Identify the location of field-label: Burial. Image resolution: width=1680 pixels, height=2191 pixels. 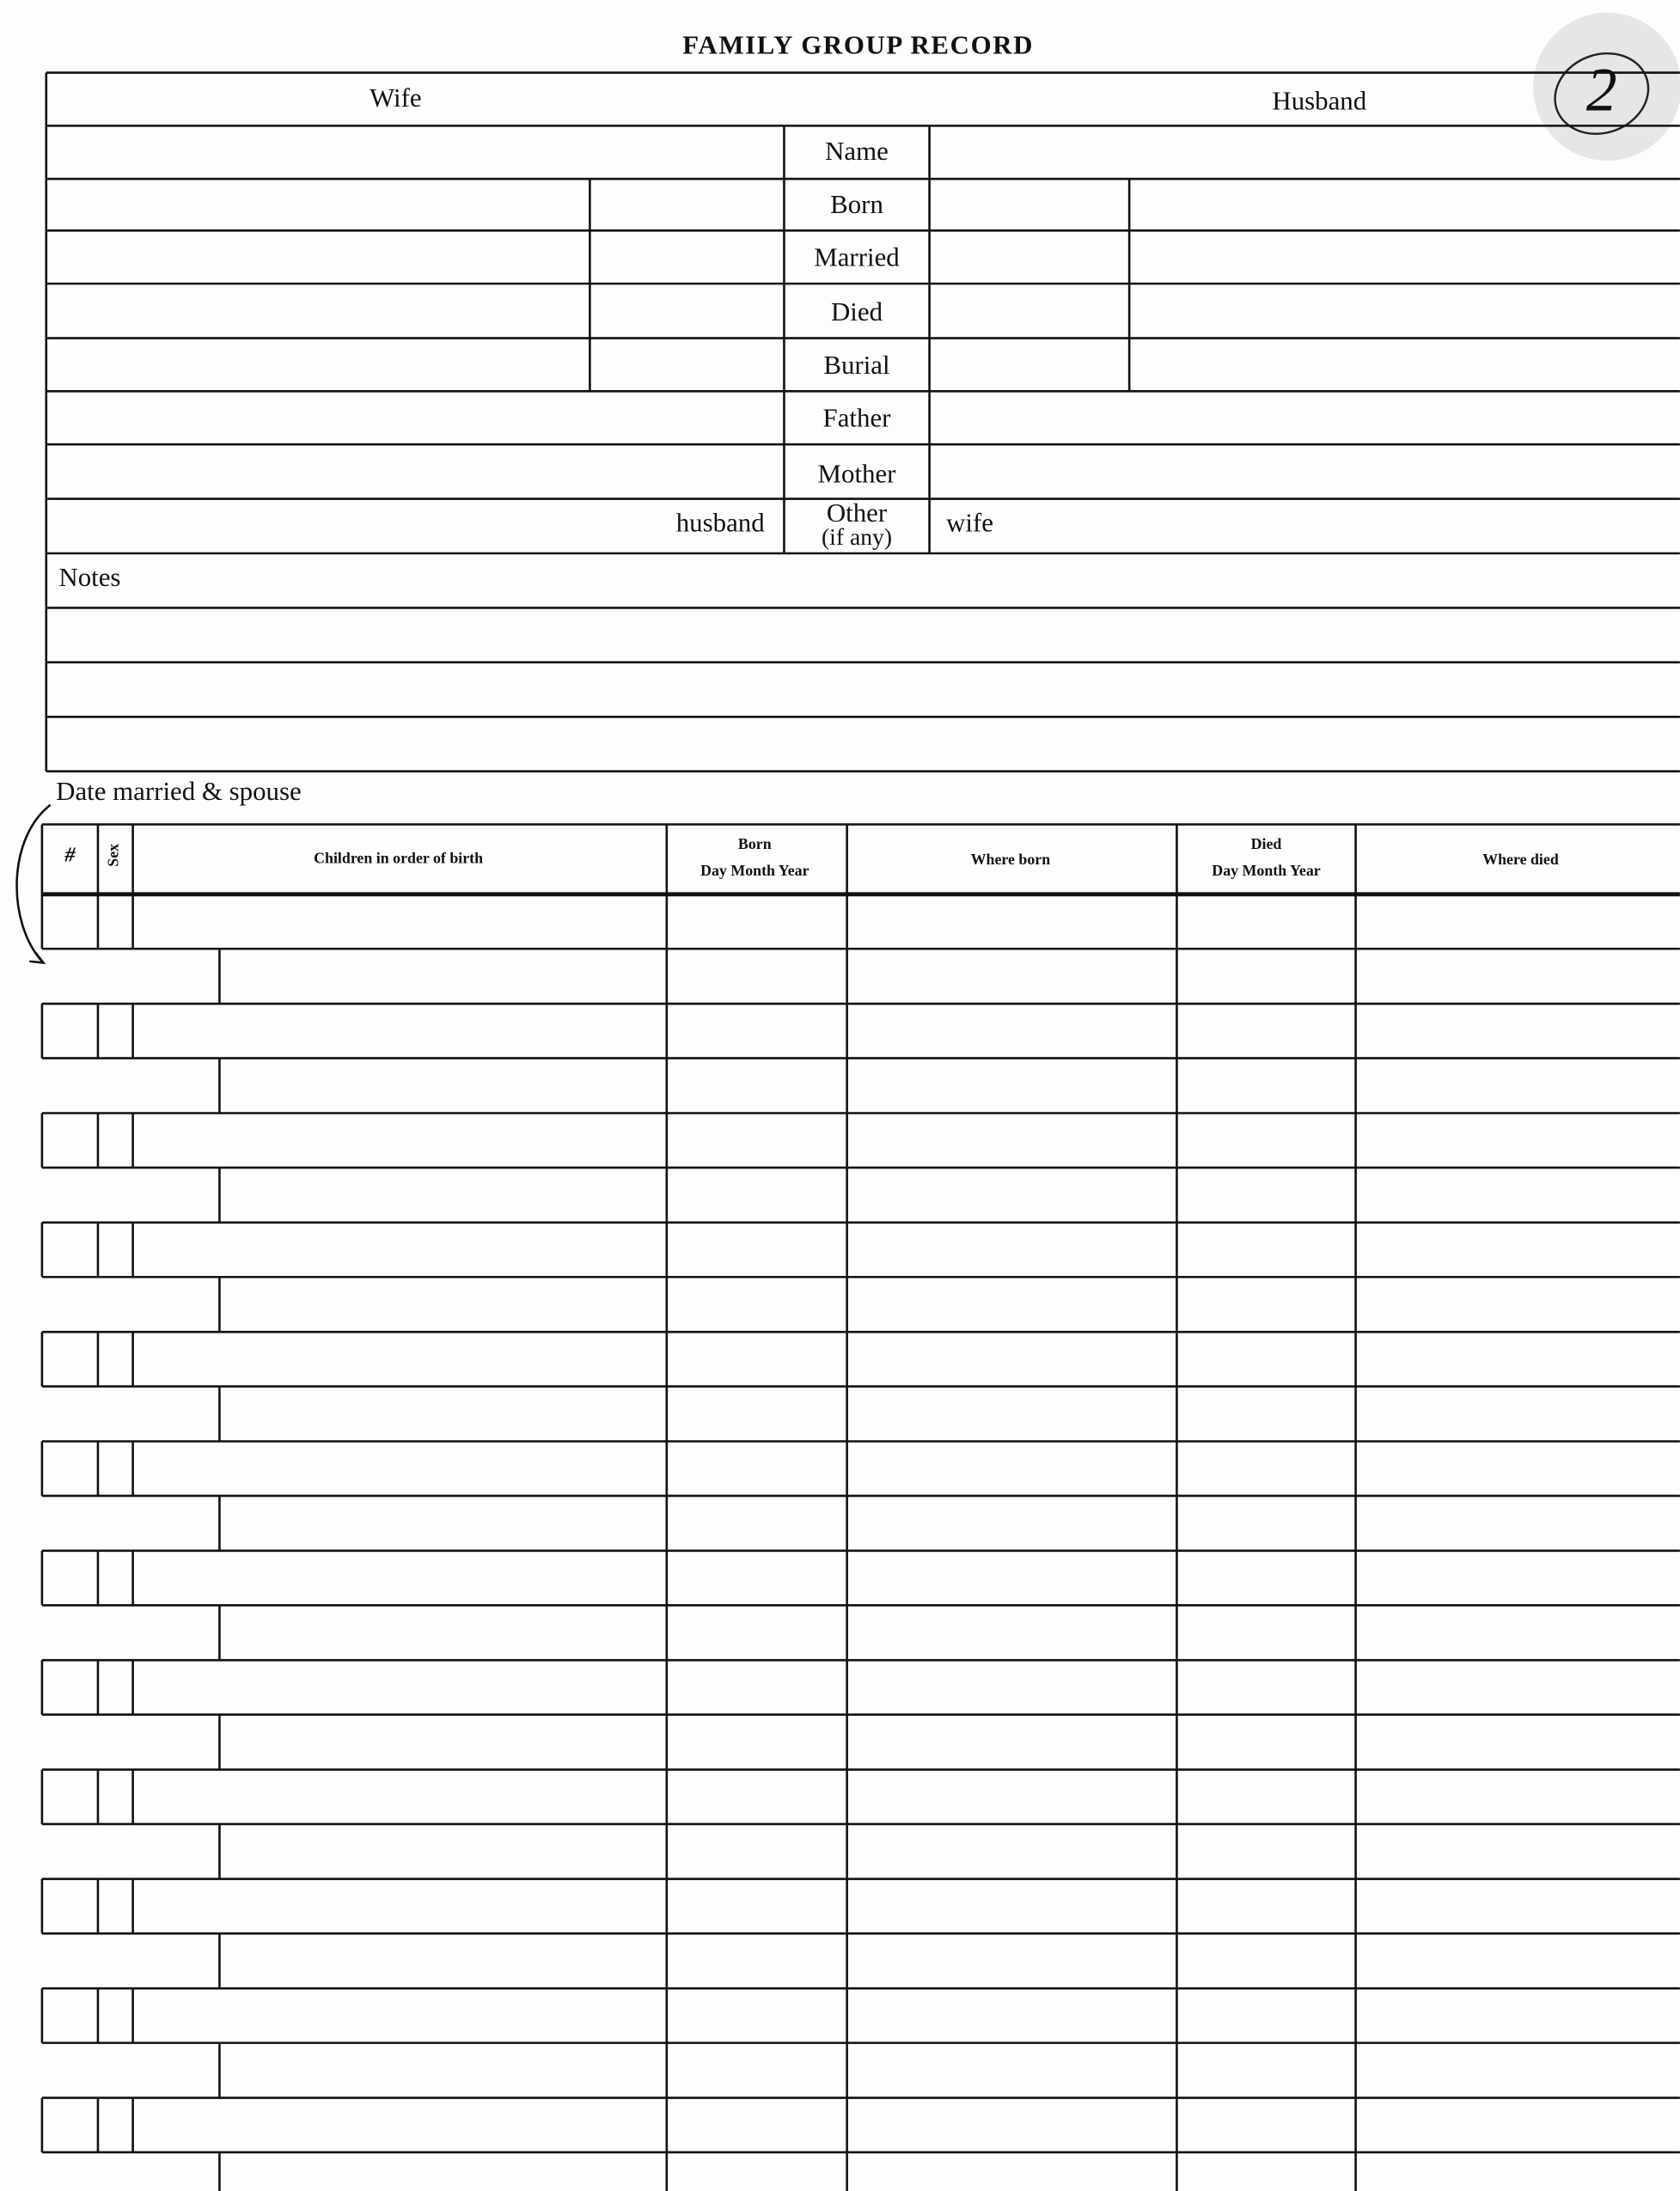
(856, 365).